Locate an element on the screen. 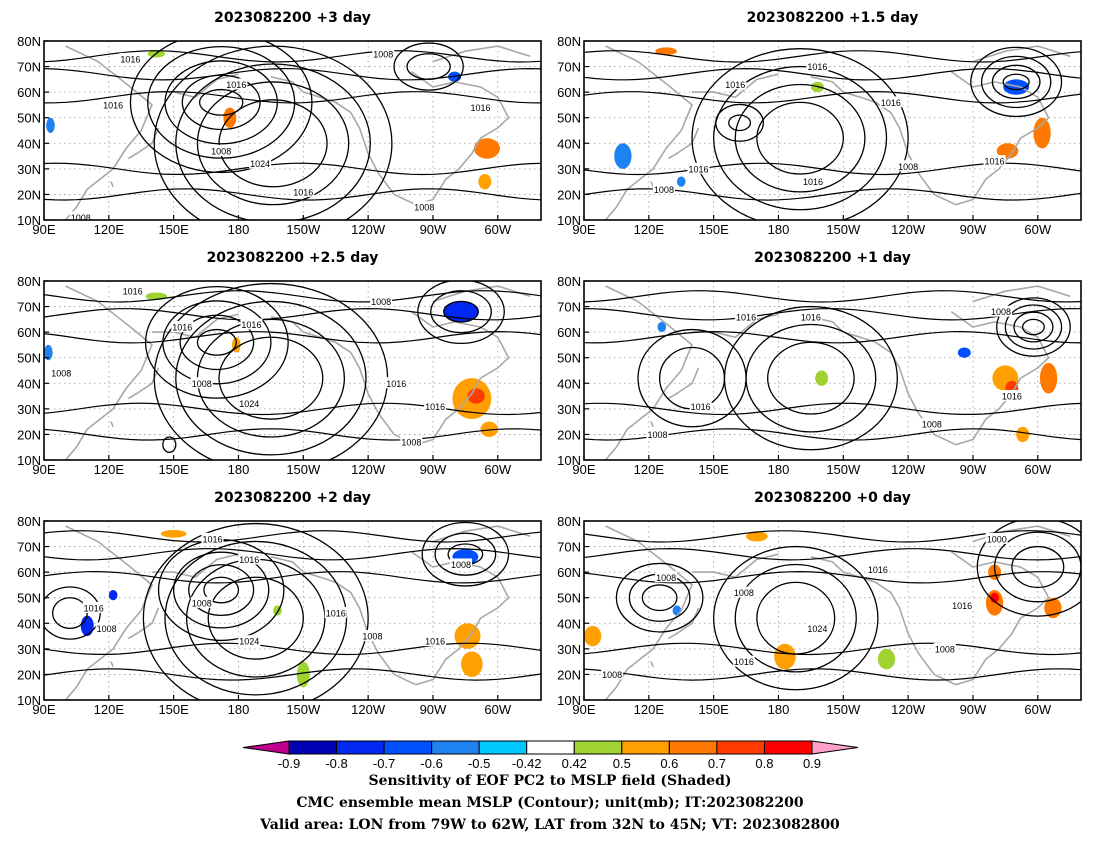  x-tick-label: 120W is located at coordinates (368, 229).